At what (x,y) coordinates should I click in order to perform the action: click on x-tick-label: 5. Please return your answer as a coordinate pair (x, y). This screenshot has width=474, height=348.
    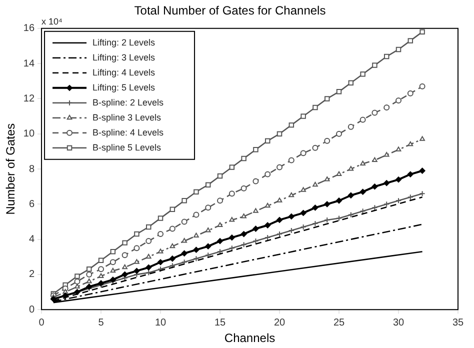
    Looking at the image, I should click on (101, 322).